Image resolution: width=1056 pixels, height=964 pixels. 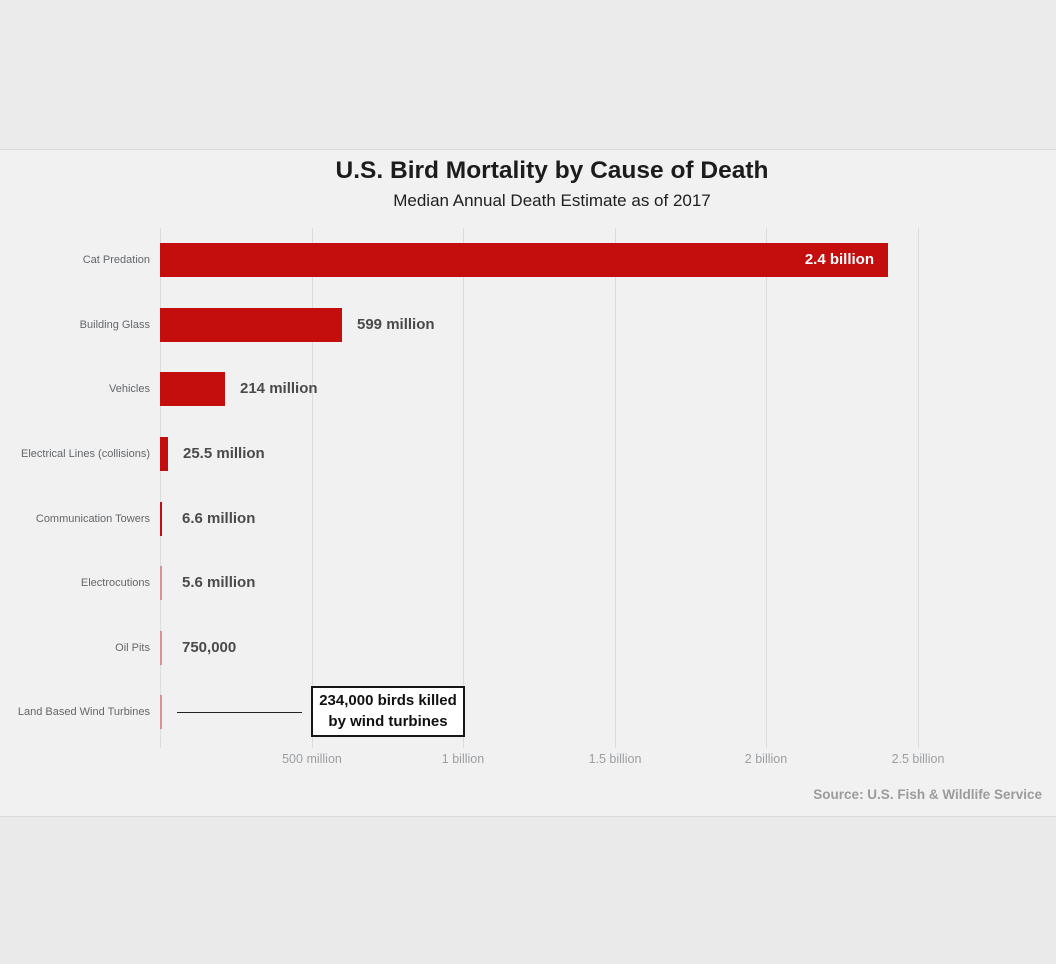 I want to click on annotation-text-line2: by wind turbines, so click(x=388, y=721).